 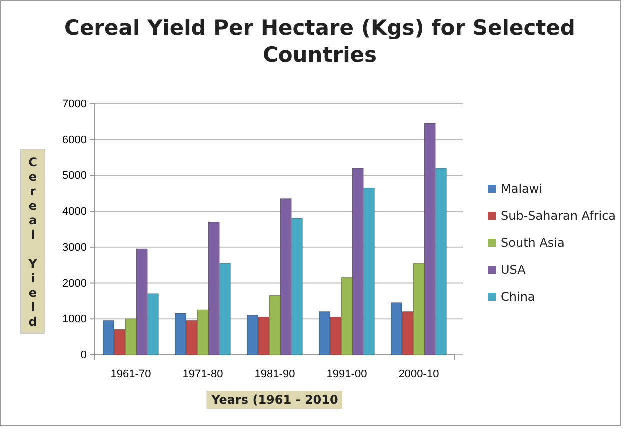 What do you see at coordinates (275, 374) in the screenshot?
I see `x-tick-label: 1981-90` at bounding box center [275, 374].